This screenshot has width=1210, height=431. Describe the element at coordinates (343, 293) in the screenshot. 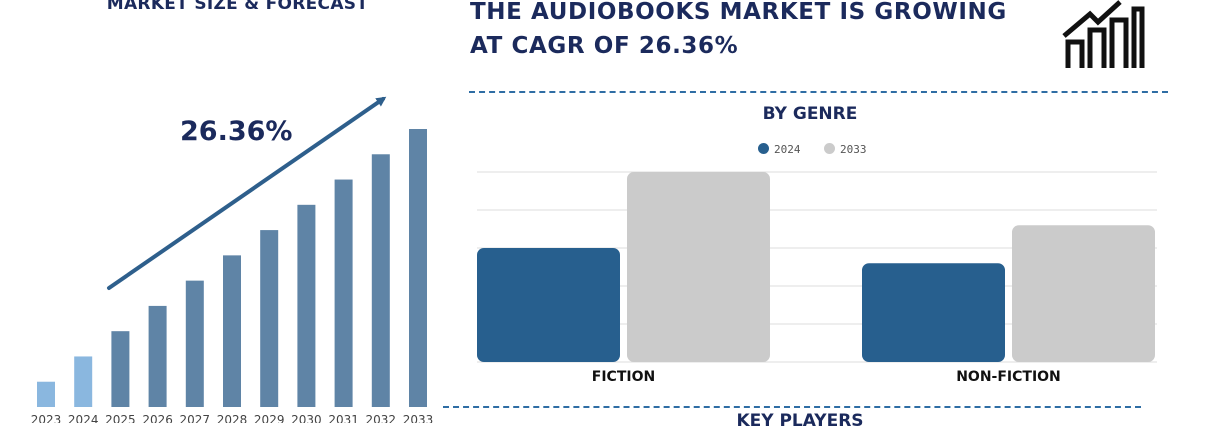

I see `market-bar-2031` at that location.